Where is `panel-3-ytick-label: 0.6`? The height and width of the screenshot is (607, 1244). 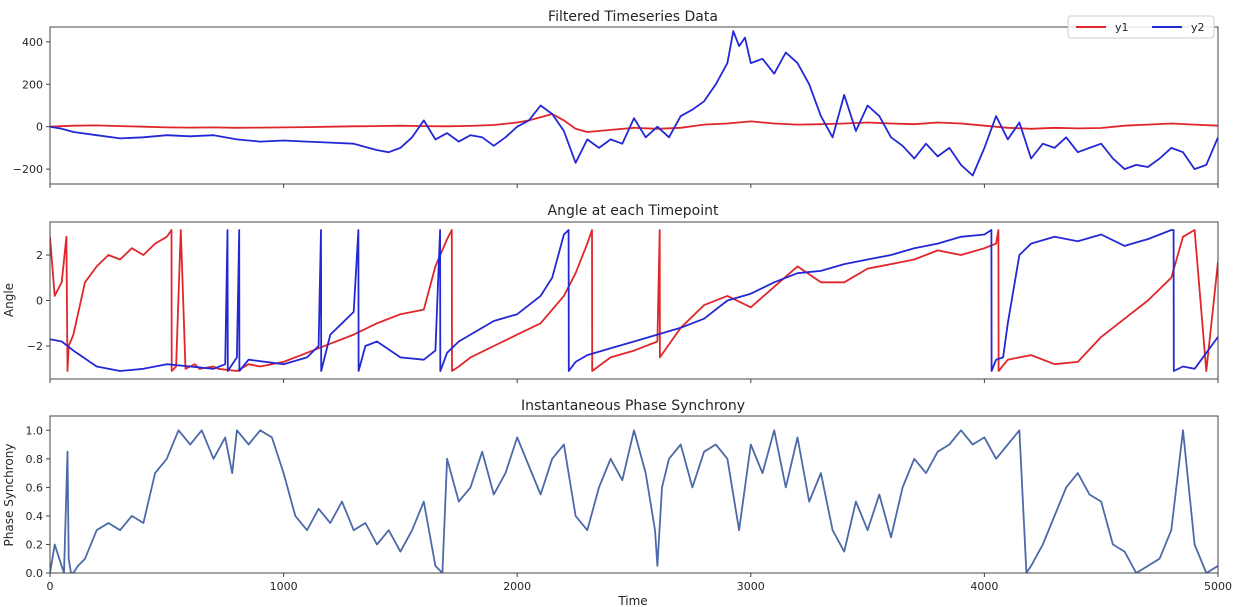
panel-3-ytick-label: 0.6 is located at coordinates (35, 487).